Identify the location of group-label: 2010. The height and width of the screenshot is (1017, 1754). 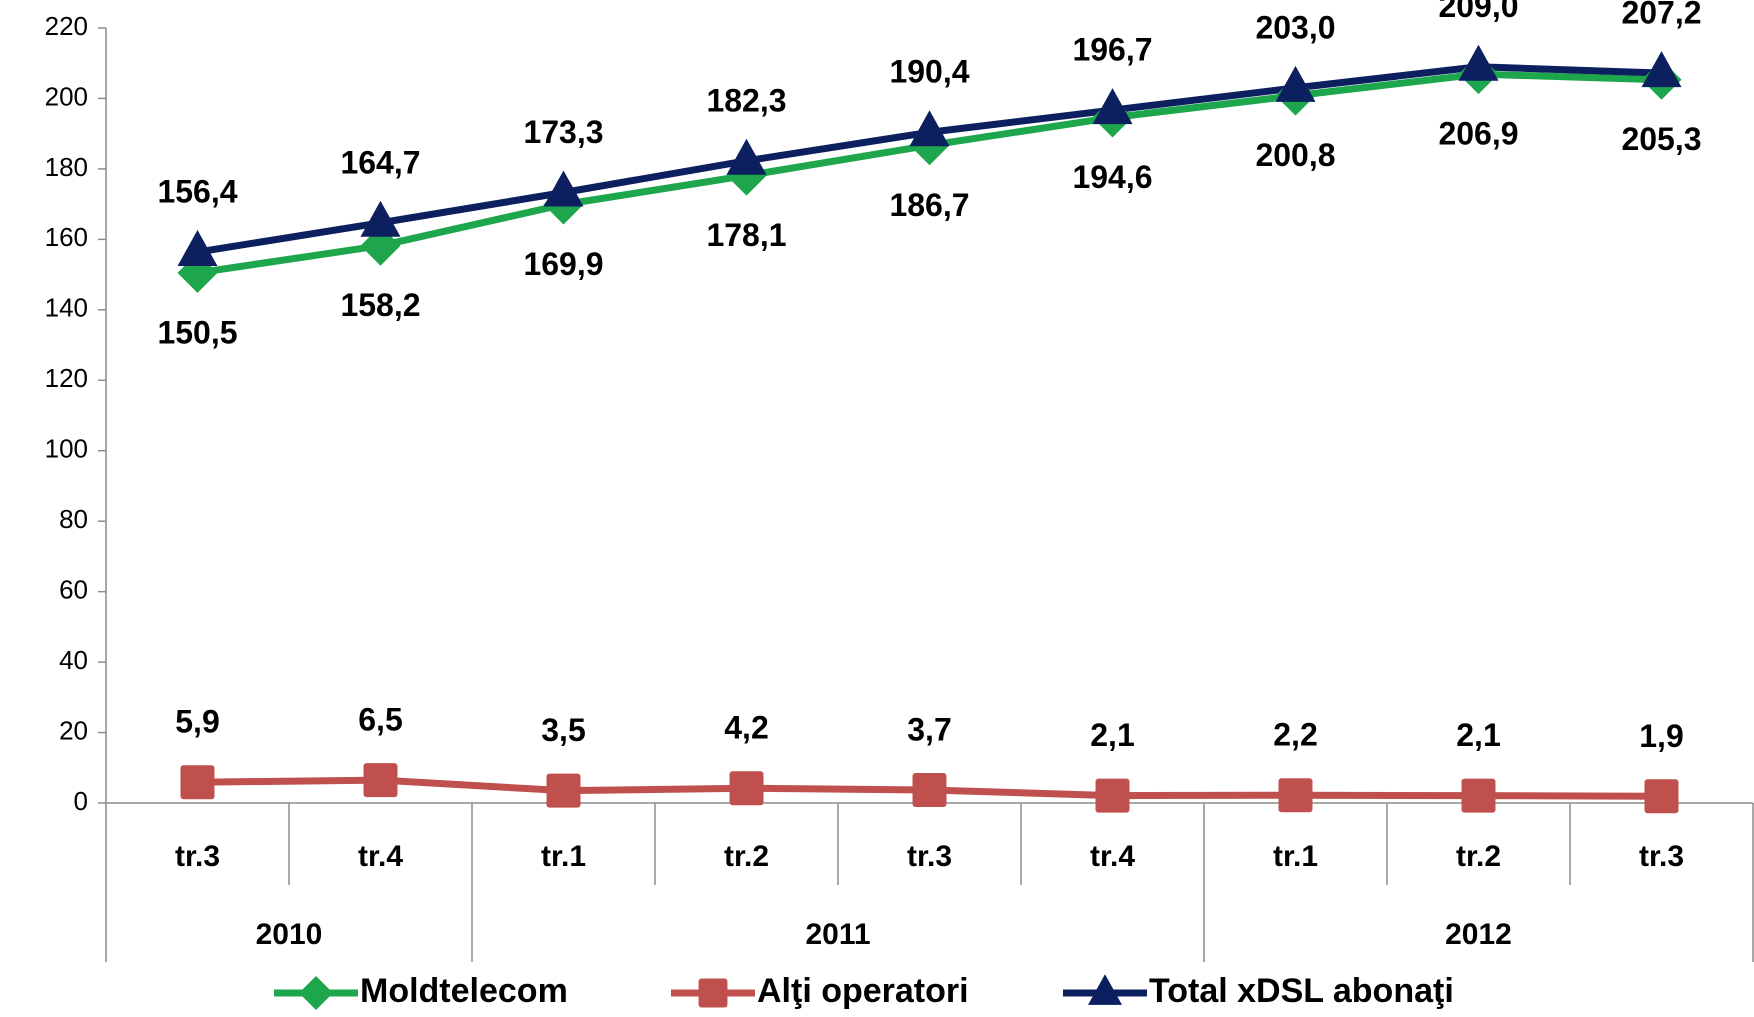
(289, 934).